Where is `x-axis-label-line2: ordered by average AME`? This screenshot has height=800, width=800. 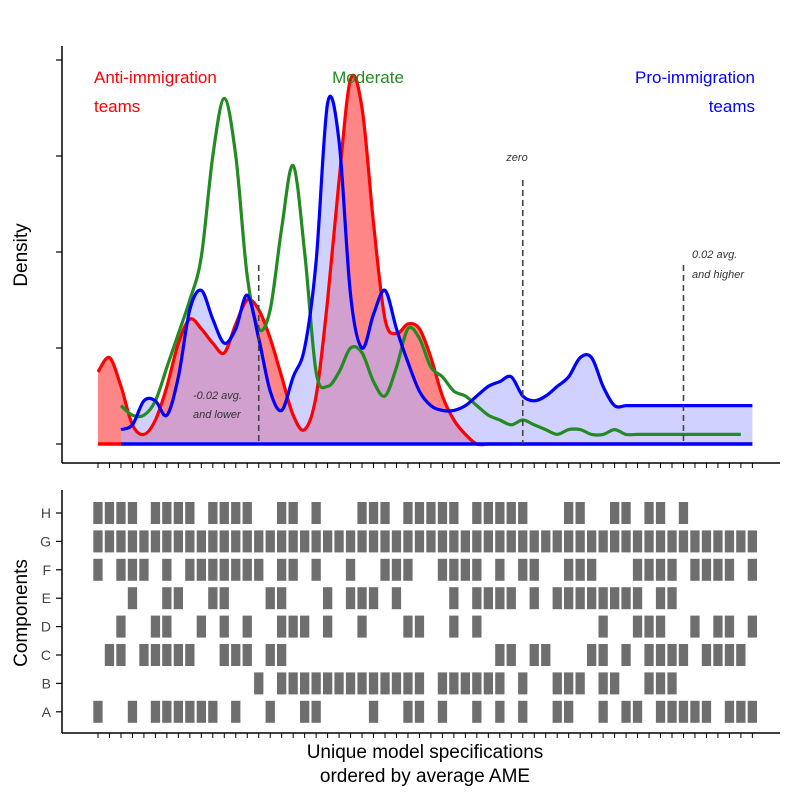 x-axis-label-line2: ordered by average AME is located at coordinates (425, 776).